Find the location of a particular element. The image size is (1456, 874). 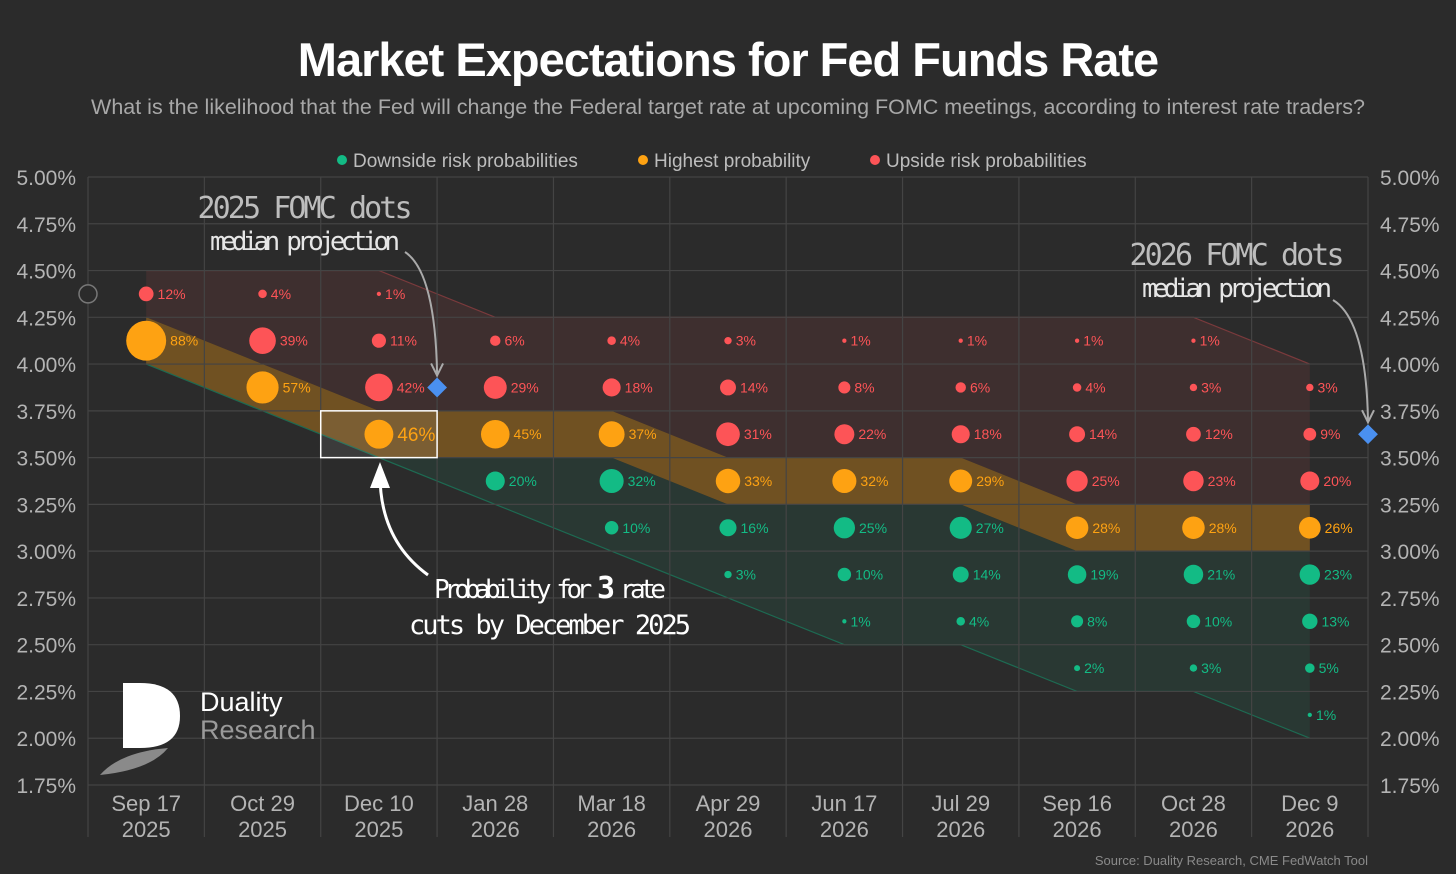

x-tick-month: Jul 29 is located at coordinates (960, 803).